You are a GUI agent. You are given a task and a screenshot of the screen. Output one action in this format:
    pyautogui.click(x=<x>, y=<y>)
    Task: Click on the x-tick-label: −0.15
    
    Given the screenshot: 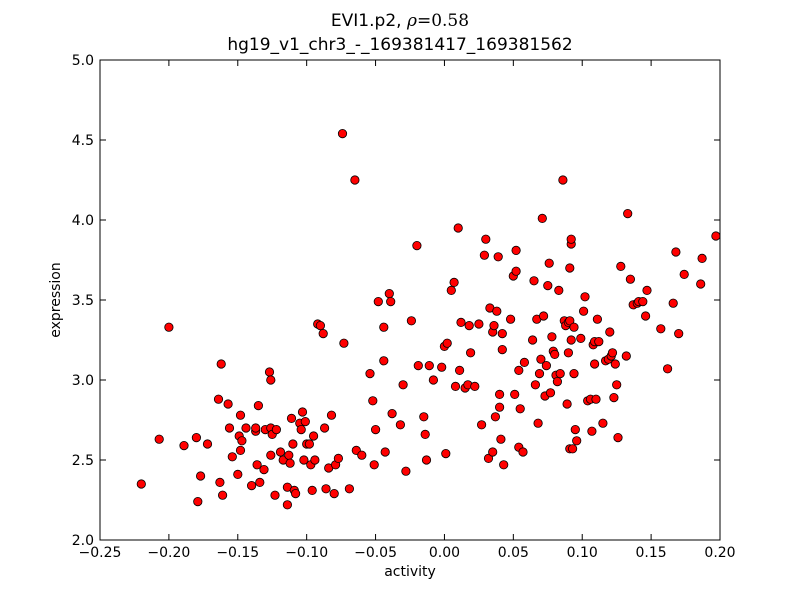 What is the action you would take?
    pyautogui.click(x=237, y=553)
    